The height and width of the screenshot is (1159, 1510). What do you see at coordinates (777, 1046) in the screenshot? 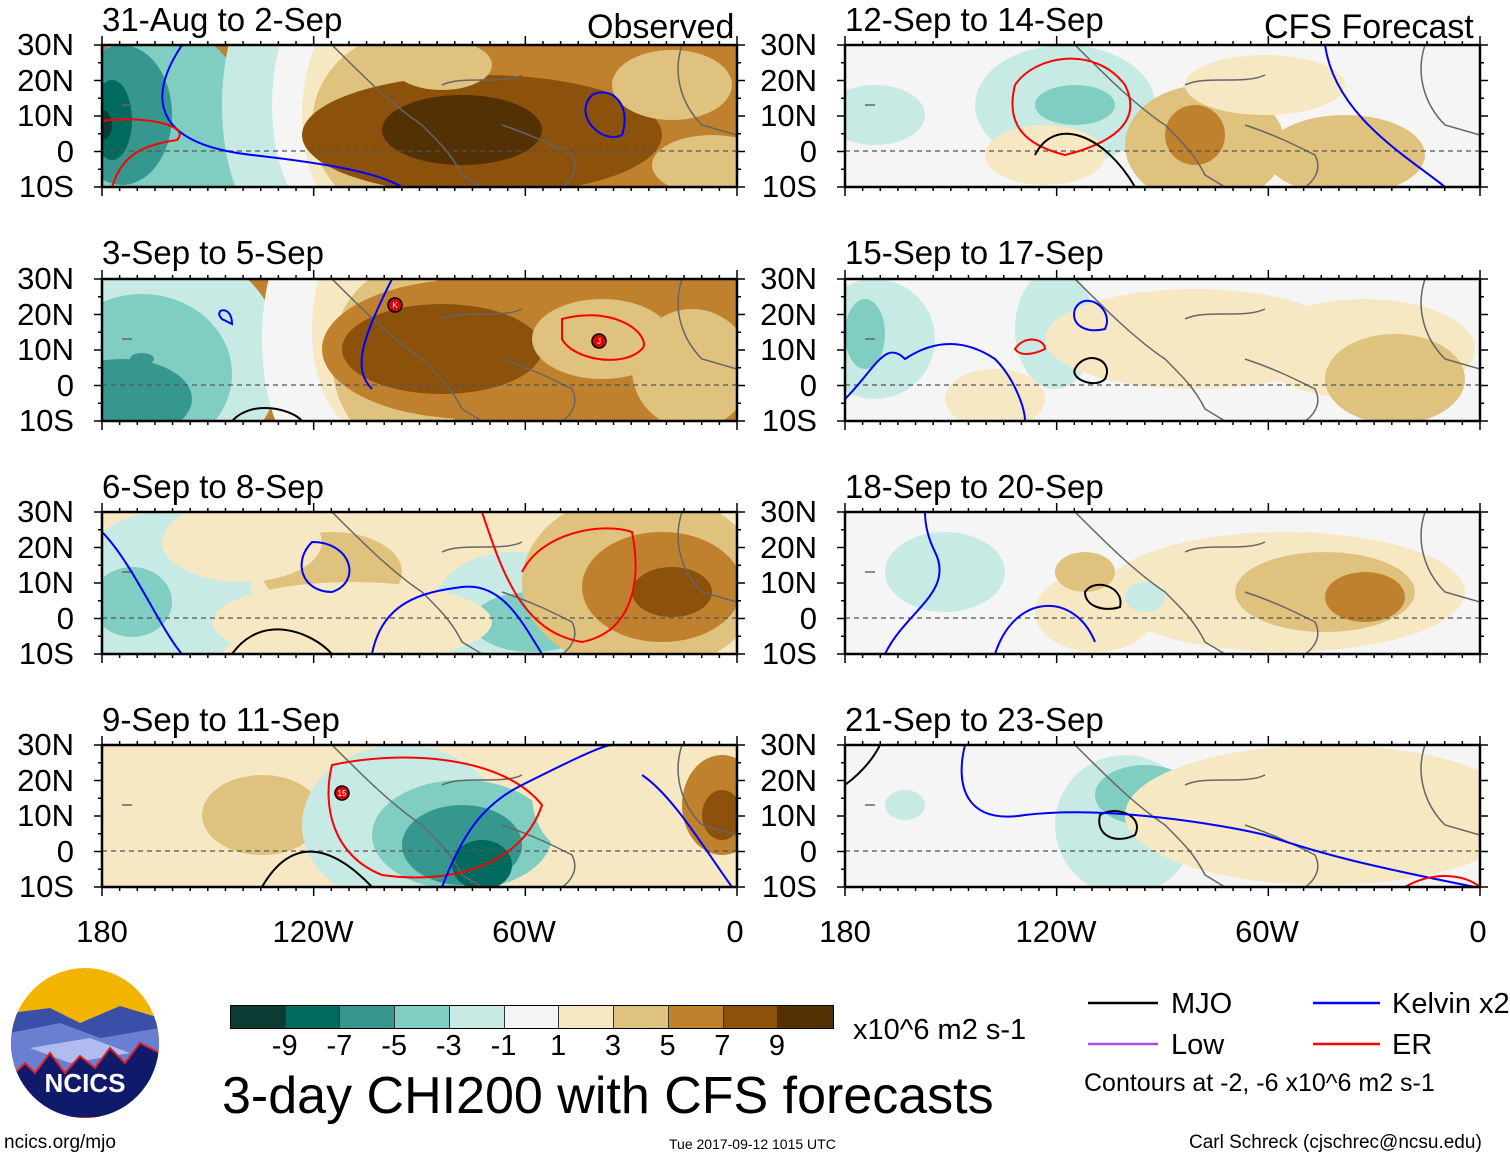
I see `colorbar-label: 9` at bounding box center [777, 1046].